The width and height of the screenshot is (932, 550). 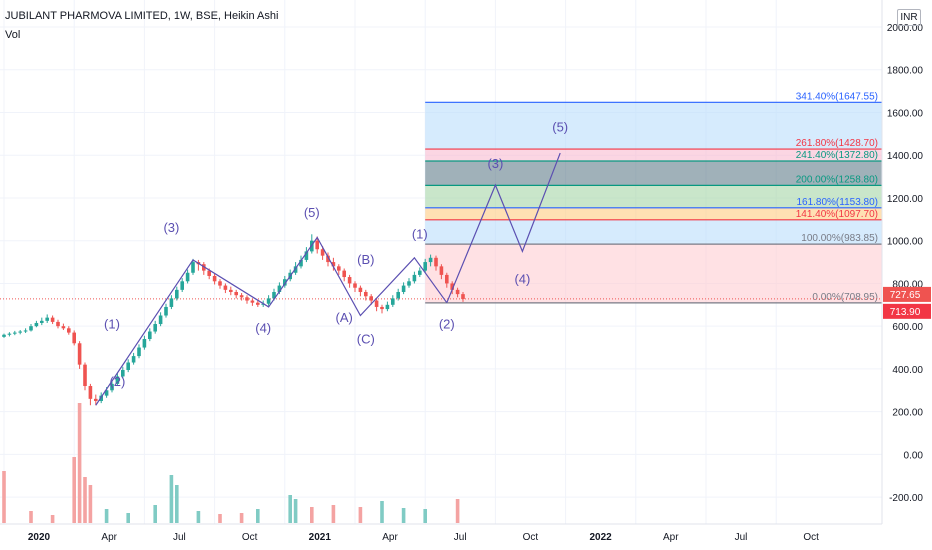 I want to click on fib-level-label: 241.40%(1372.80), so click(x=837, y=155).